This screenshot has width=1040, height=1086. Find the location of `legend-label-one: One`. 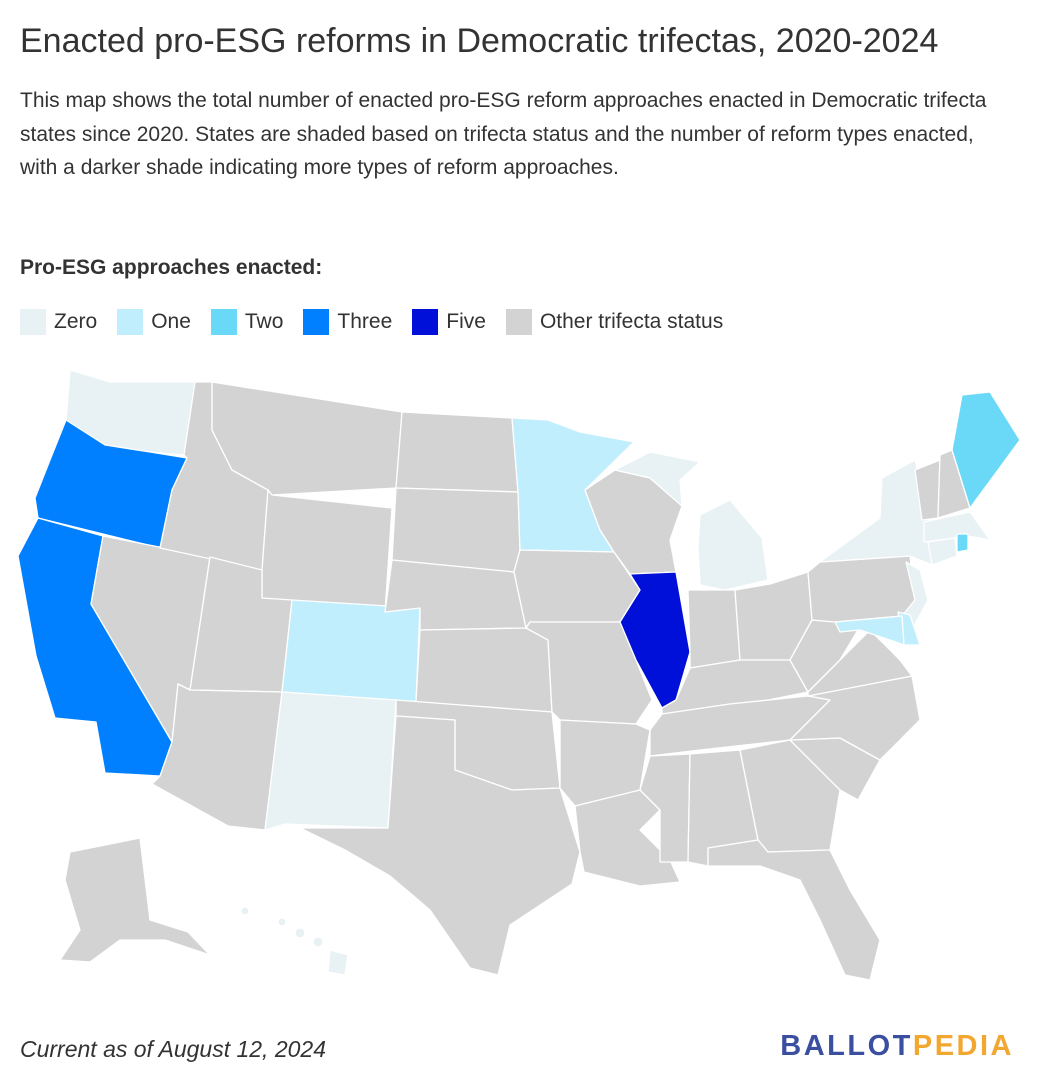

legend-label-one: One is located at coordinates (171, 321).